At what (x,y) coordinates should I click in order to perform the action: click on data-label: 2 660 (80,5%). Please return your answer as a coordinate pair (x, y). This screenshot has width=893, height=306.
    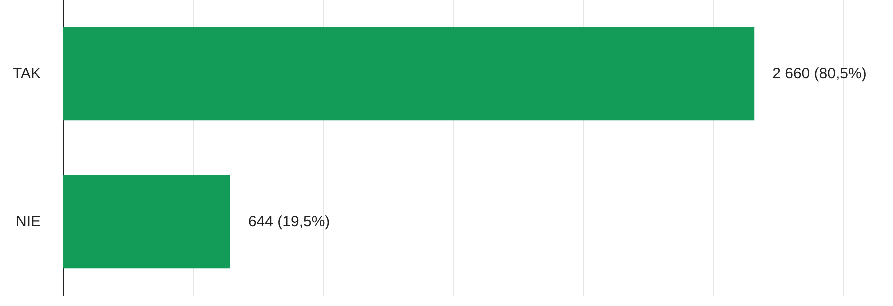
    Looking at the image, I should click on (819, 74).